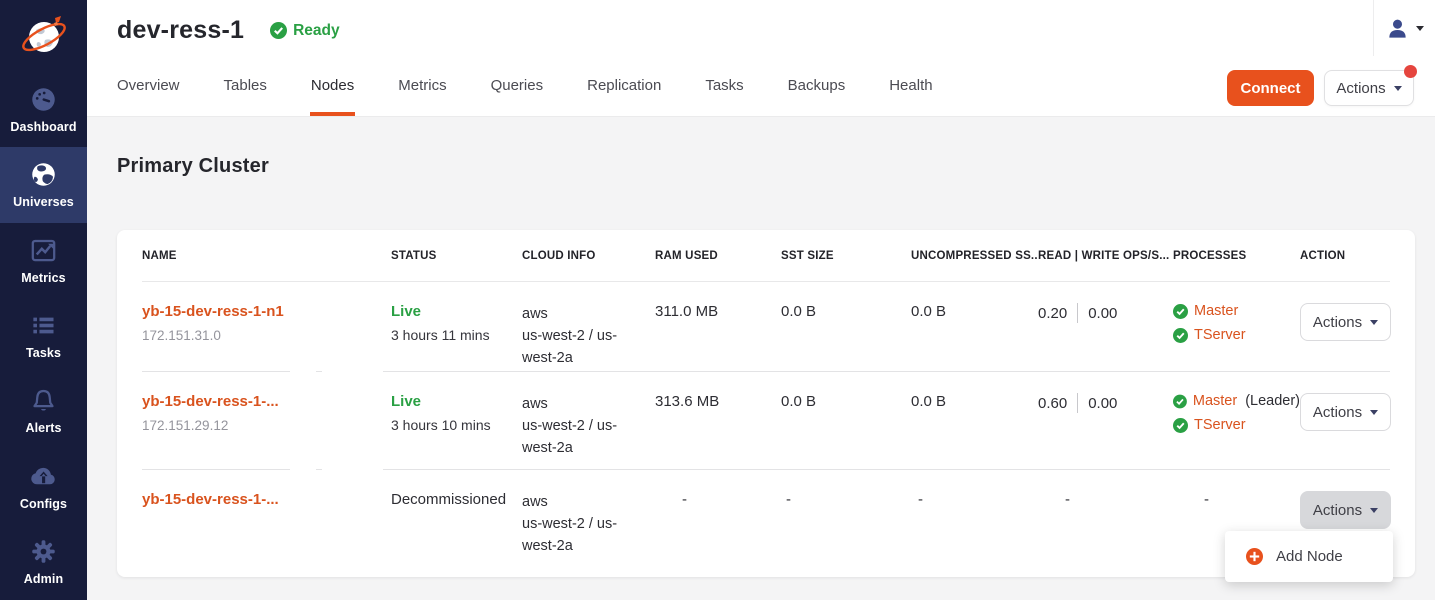  I want to click on status-badge: Ready, so click(305, 31).